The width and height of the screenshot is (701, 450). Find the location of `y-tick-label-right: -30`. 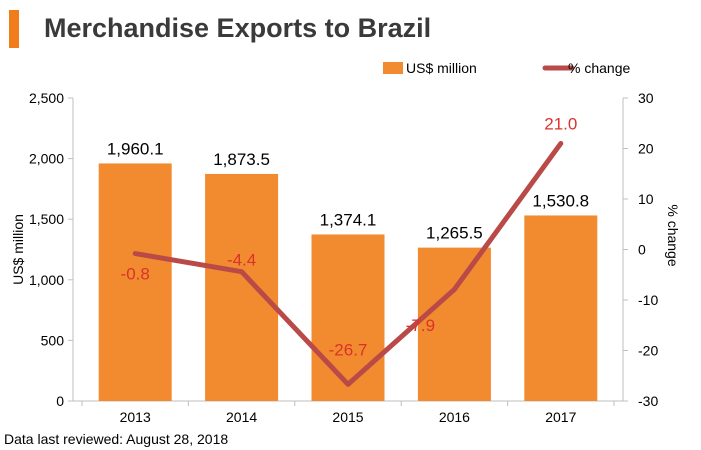

y-tick-label-right: -30 is located at coordinates (648, 401).